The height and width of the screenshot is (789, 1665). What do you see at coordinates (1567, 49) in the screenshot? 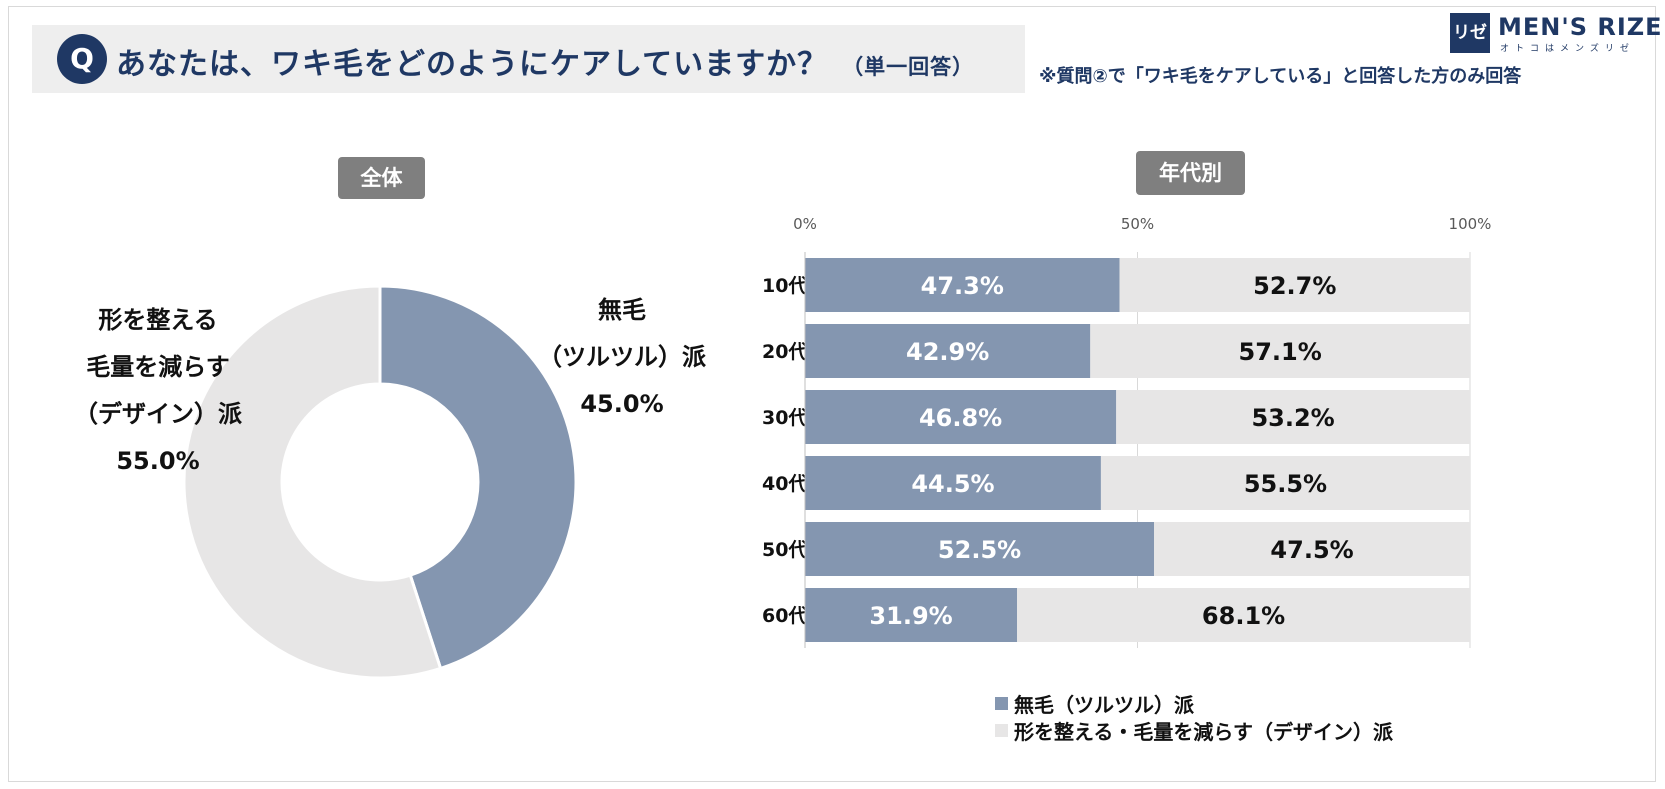
I see `logo-tagline: オトコはメンズリゼ` at bounding box center [1567, 49].